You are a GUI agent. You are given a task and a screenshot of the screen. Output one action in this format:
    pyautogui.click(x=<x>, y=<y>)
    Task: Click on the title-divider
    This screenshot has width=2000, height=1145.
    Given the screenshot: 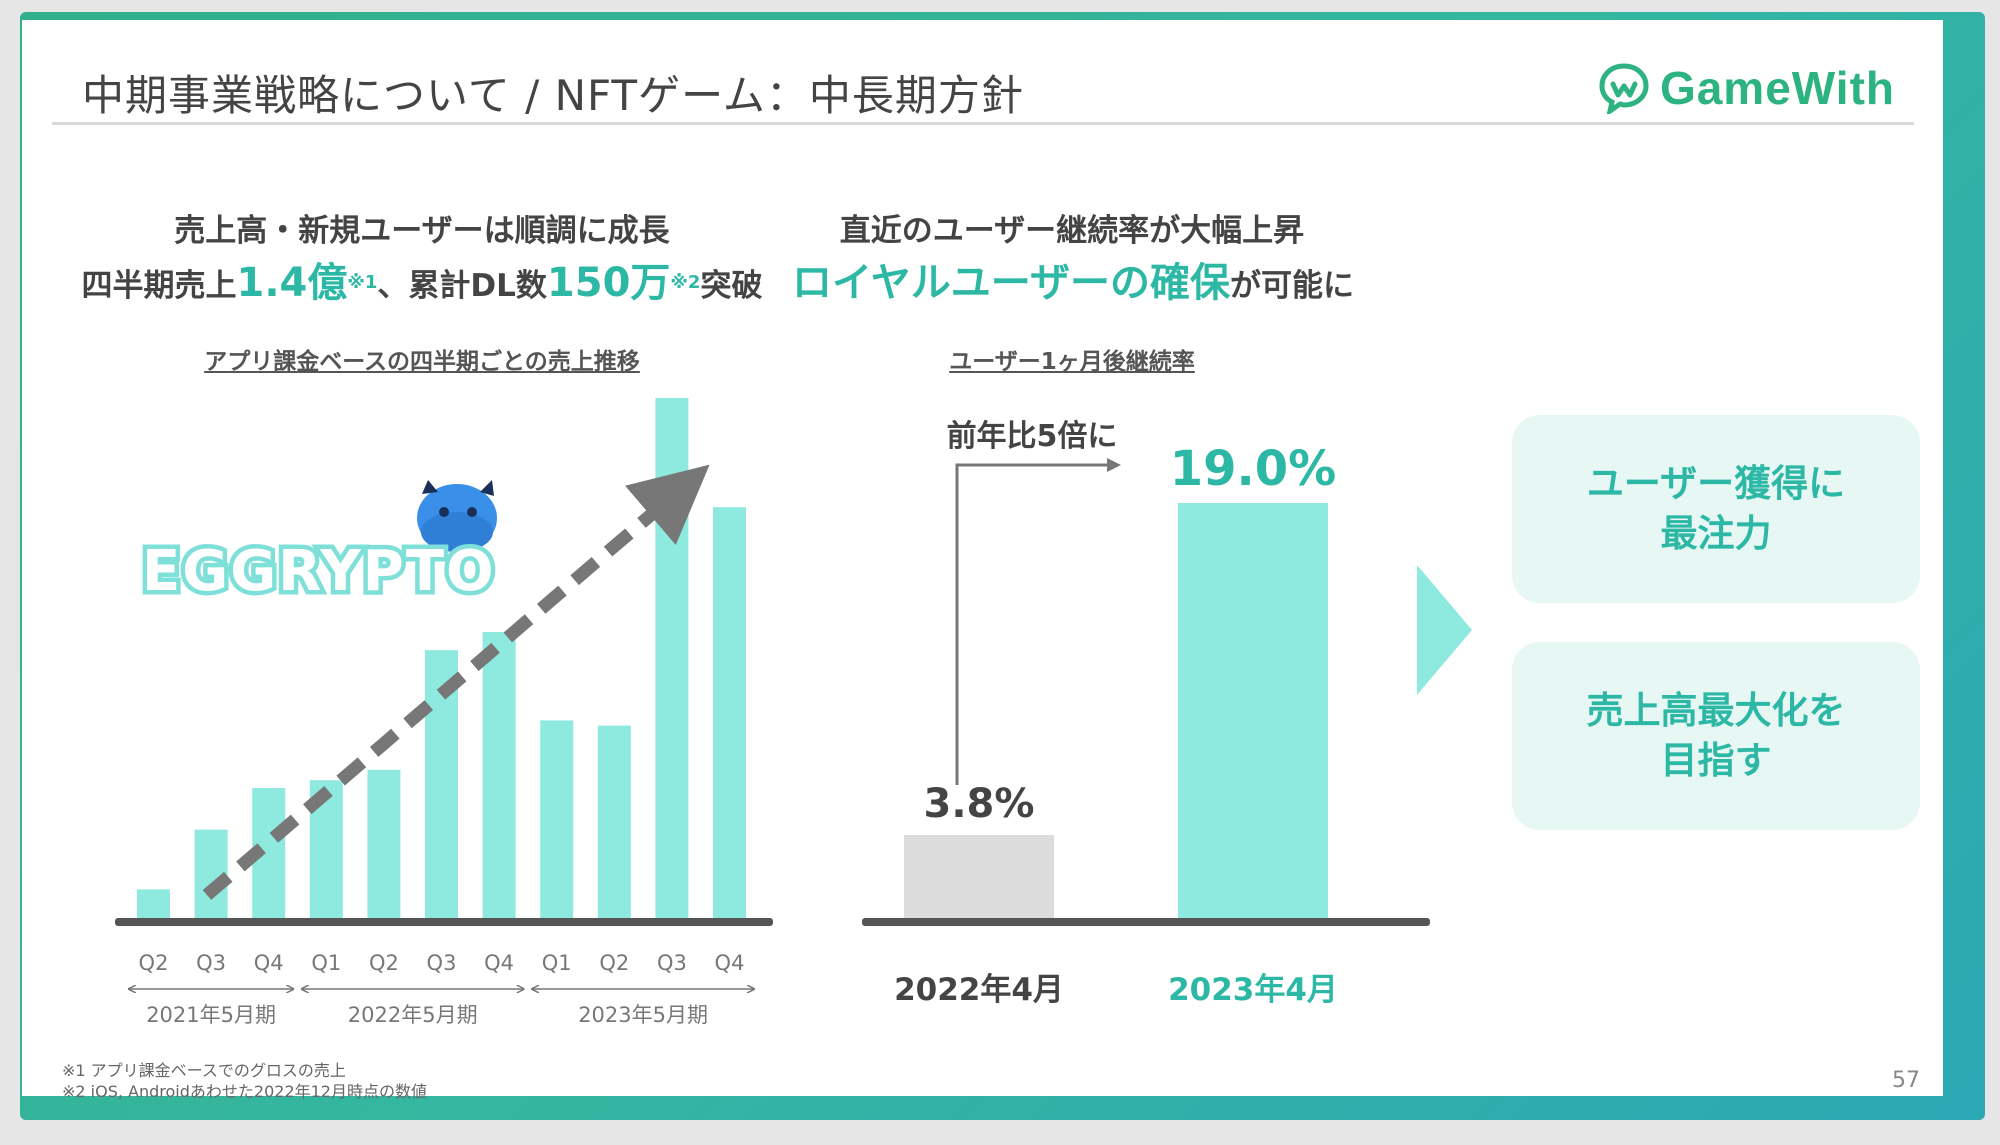 What is the action you would take?
    pyautogui.click(x=983, y=123)
    